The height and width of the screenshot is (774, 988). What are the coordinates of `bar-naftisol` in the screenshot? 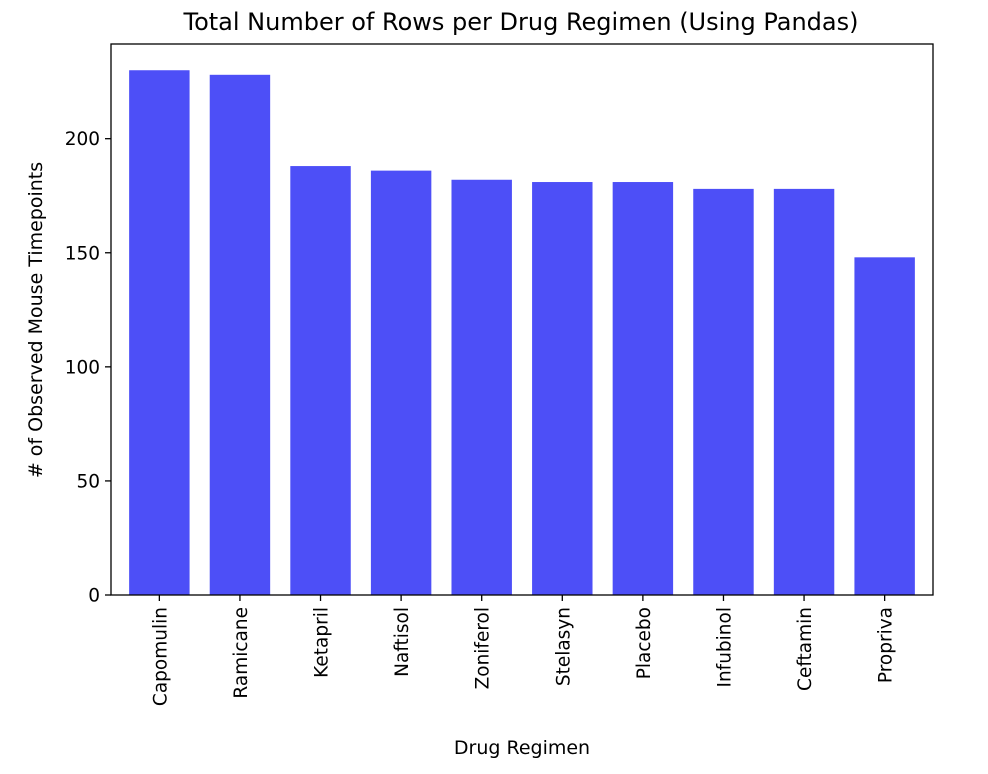 It's located at (401, 383).